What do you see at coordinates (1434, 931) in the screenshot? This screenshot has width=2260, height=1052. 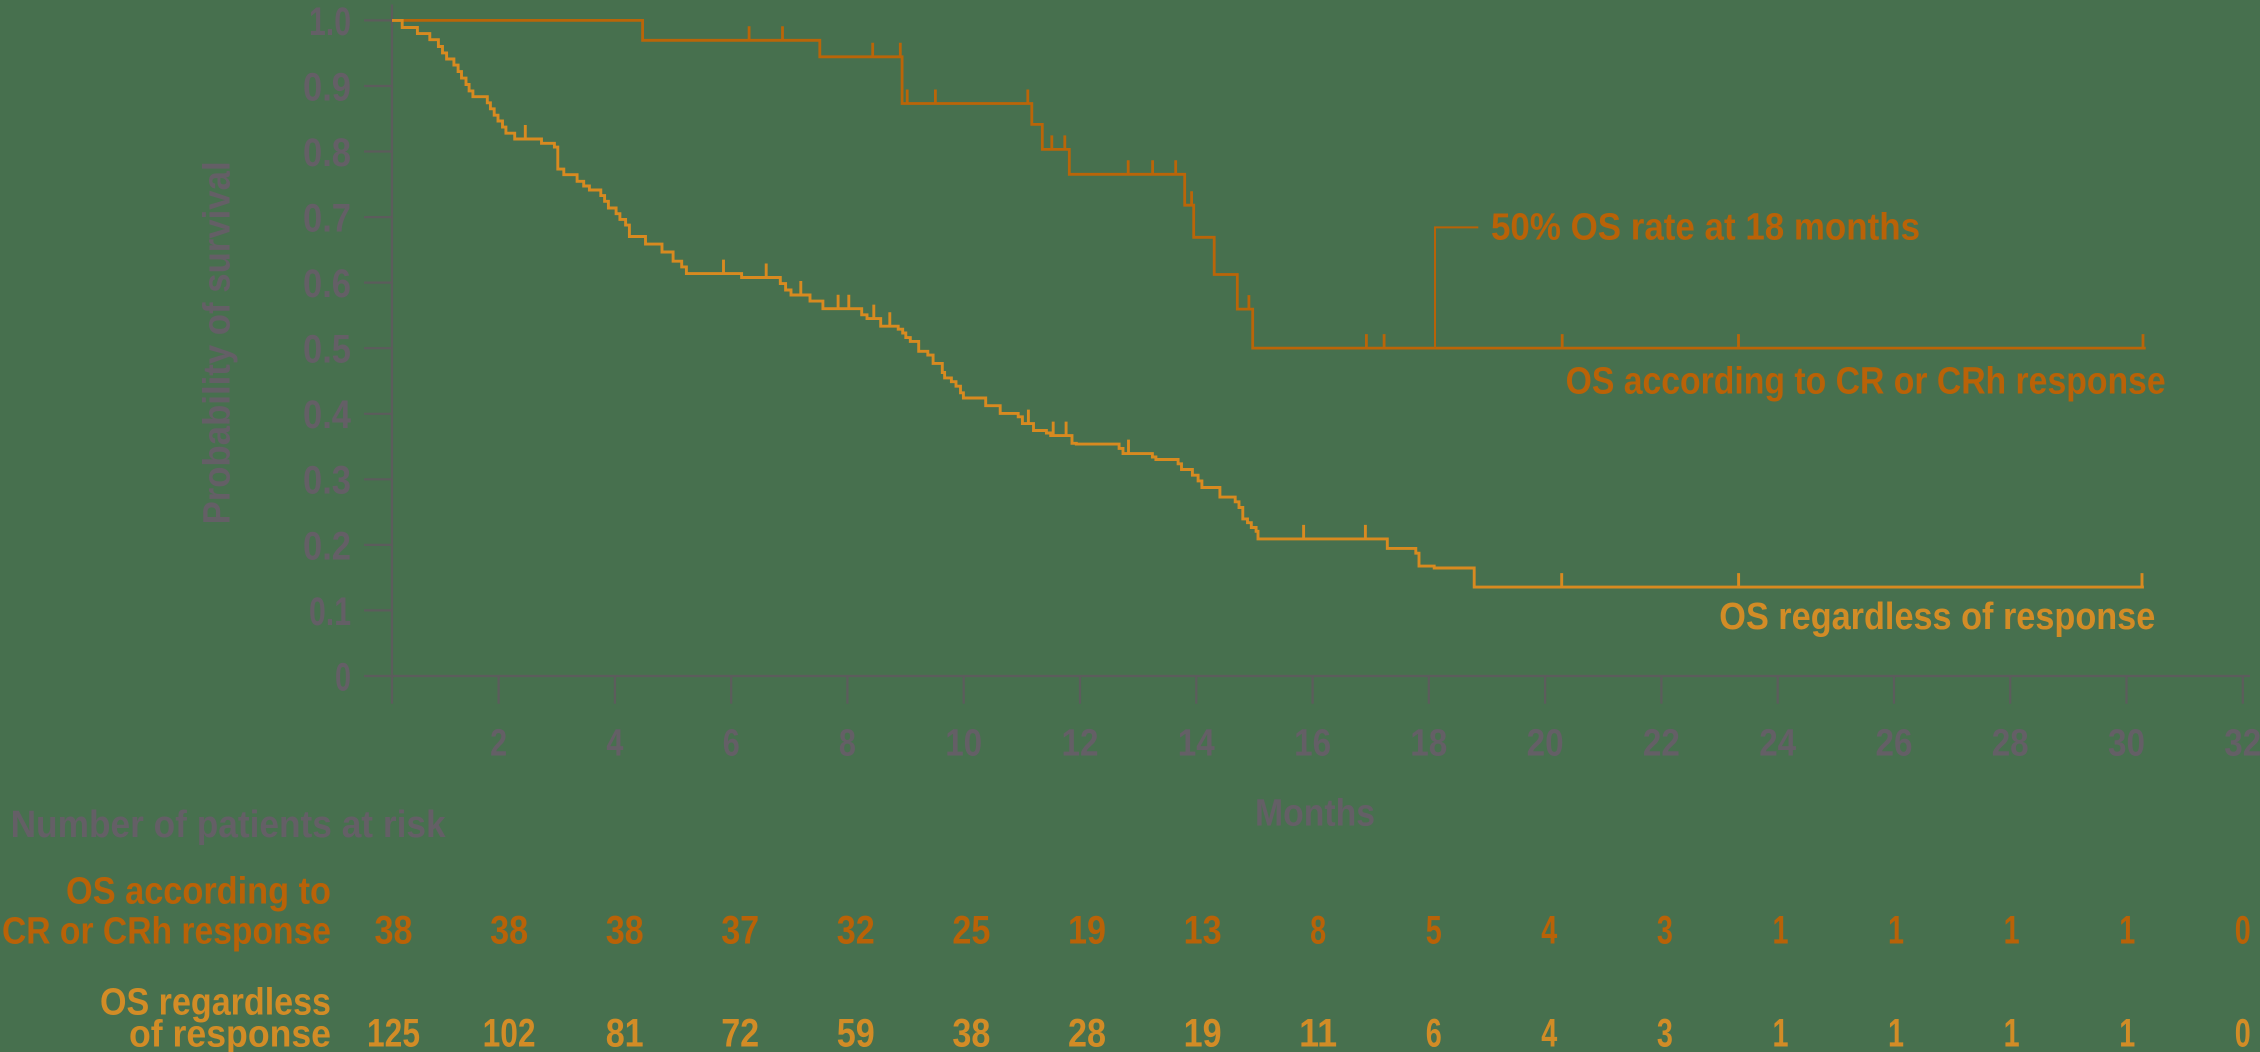 I see `svg-text: 5` at bounding box center [1434, 931].